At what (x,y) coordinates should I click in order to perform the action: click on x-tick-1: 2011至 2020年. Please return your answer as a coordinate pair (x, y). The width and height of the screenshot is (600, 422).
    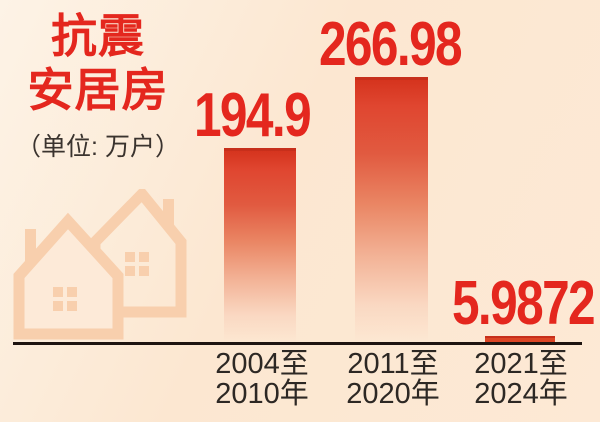
    Looking at the image, I should click on (393, 380).